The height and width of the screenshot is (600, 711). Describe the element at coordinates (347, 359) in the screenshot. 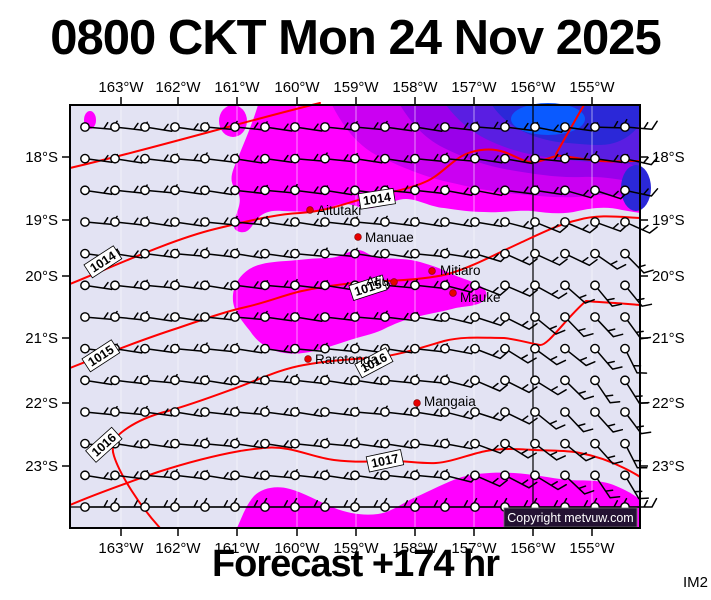

I see `place-label: Rarotonga` at that location.